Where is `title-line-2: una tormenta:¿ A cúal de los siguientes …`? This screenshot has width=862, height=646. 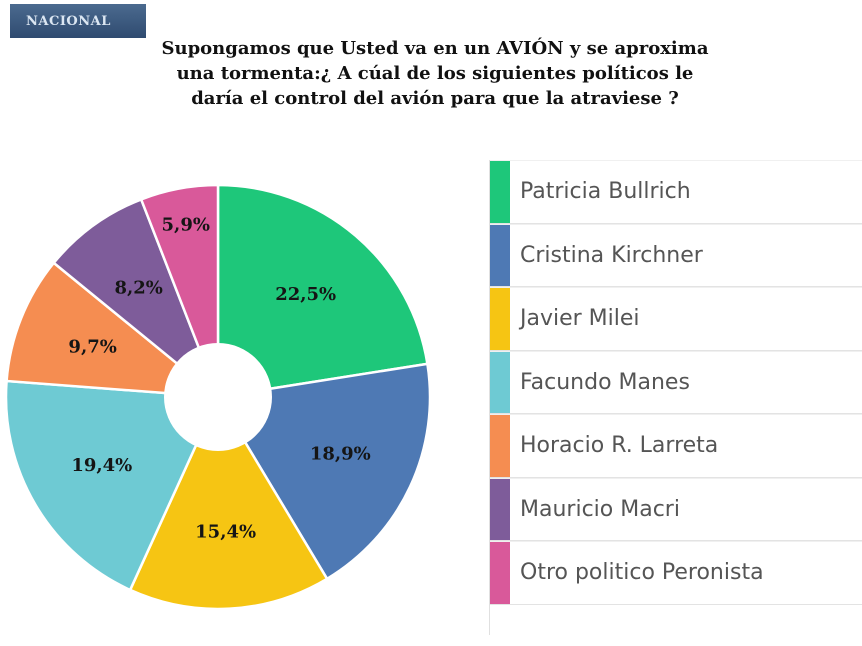
title-line-2: una tormenta:¿ A cúal de los siguientes … is located at coordinates (435, 73).